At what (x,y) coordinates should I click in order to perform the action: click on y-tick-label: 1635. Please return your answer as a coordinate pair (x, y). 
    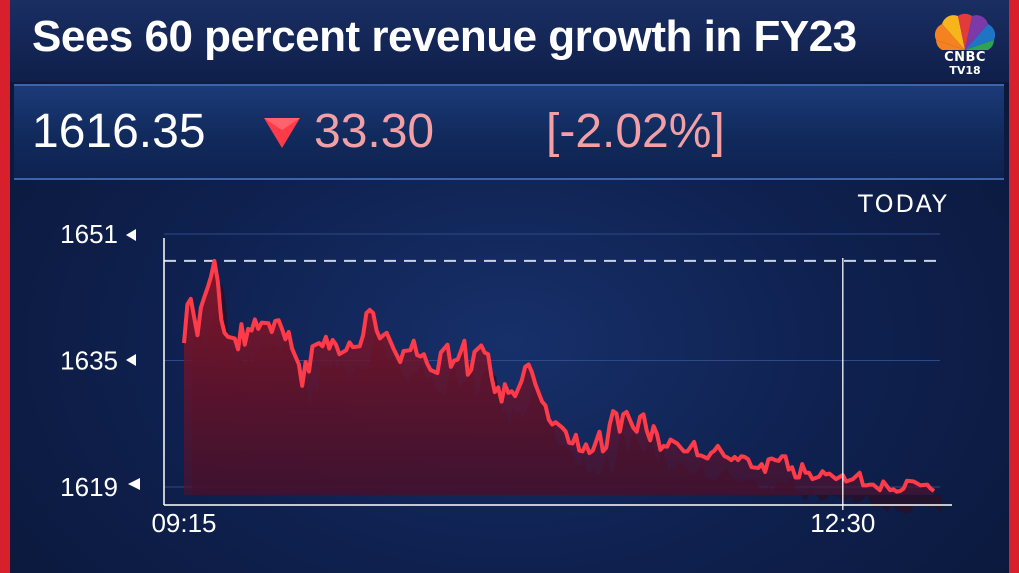
    Looking at the image, I should click on (89, 361).